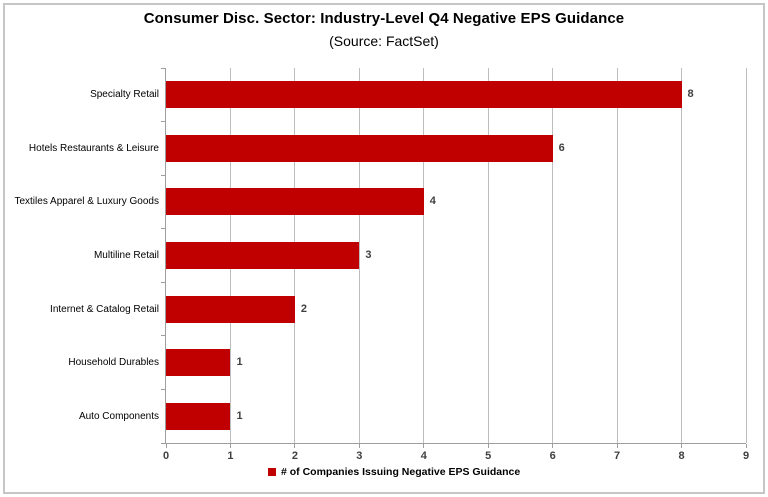  I want to click on category-label: Hotels Restaurants & Leisure, so click(93, 148).